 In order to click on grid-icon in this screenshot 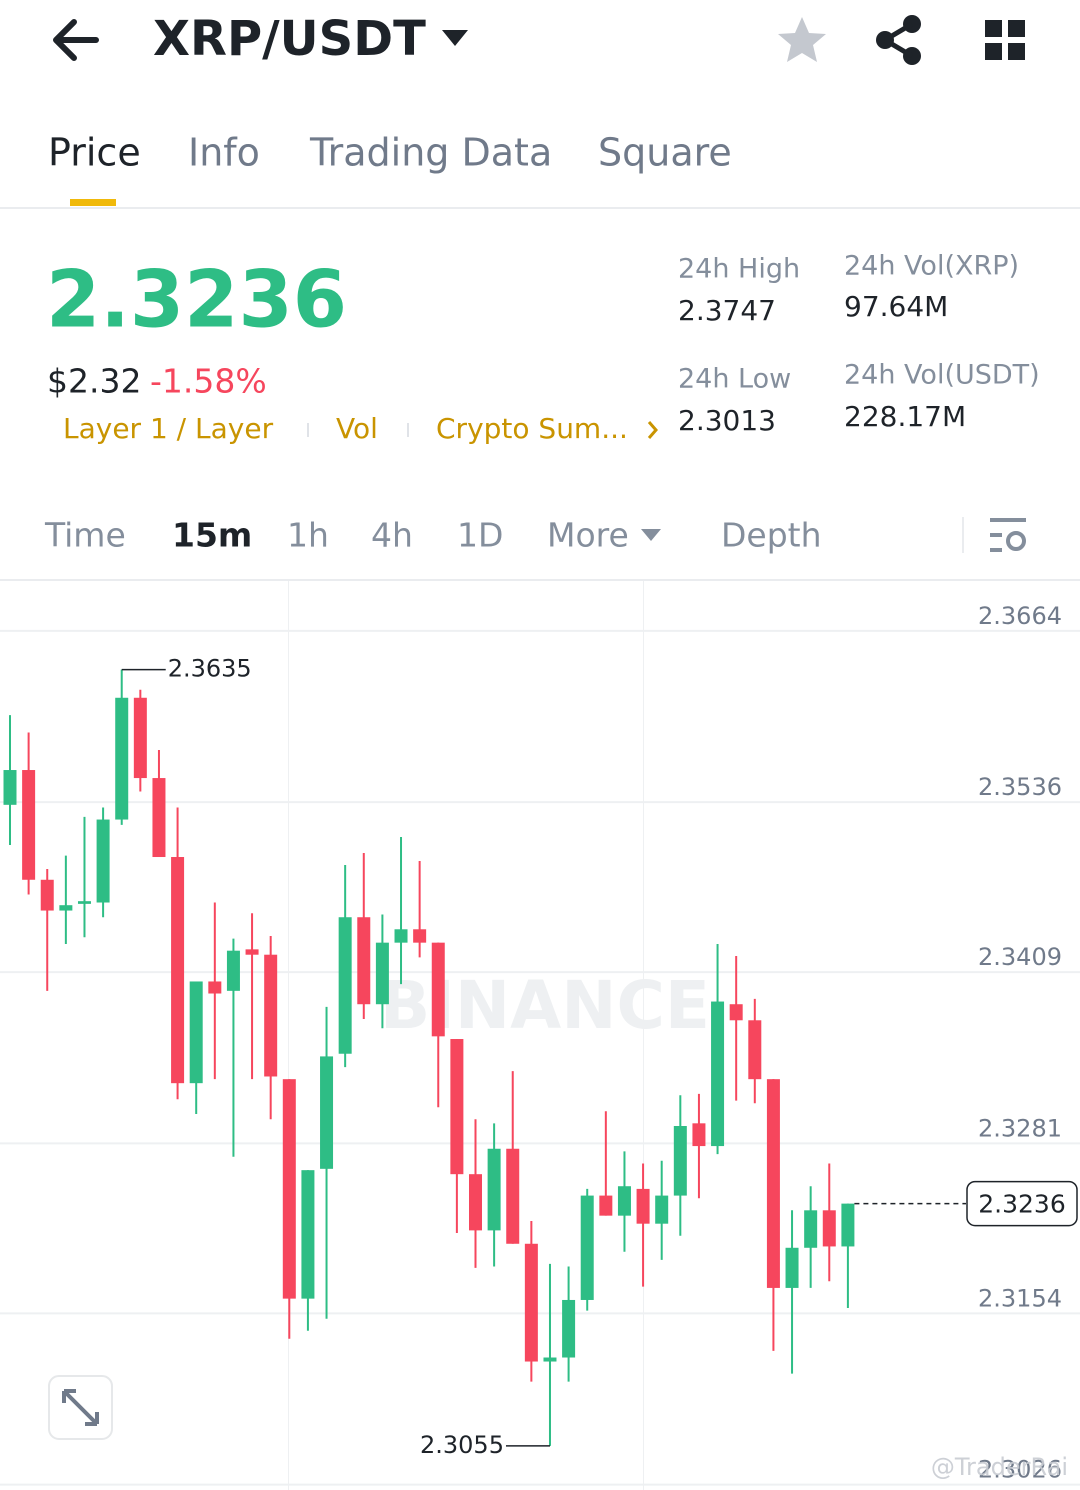, I will do `click(1005, 40)`.